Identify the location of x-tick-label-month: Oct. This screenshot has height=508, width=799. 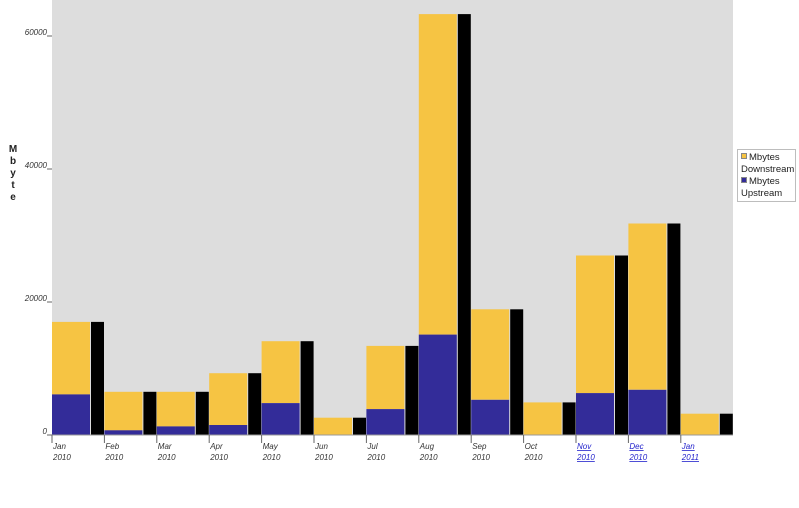
(531, 446).